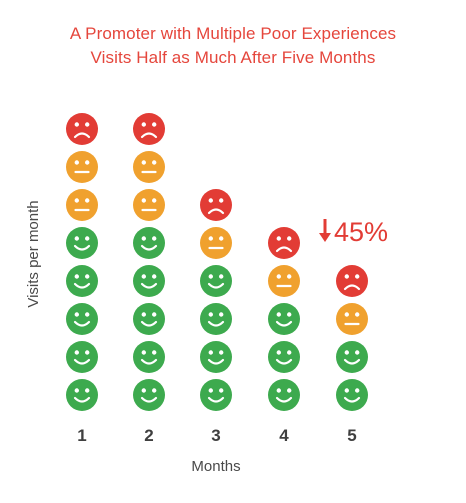 Image resolution: width=466 pixels, height=503 pixels. I want to click on x-tick-label: 5, so click(351, 435).